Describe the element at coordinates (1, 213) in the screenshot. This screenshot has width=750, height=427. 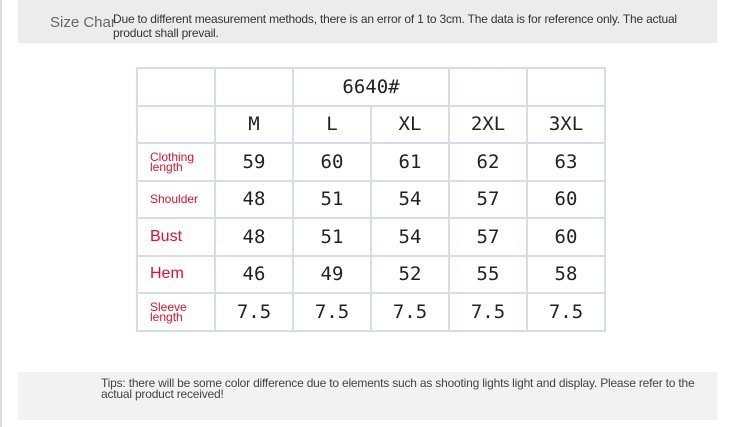
I see `left-border` at that location.